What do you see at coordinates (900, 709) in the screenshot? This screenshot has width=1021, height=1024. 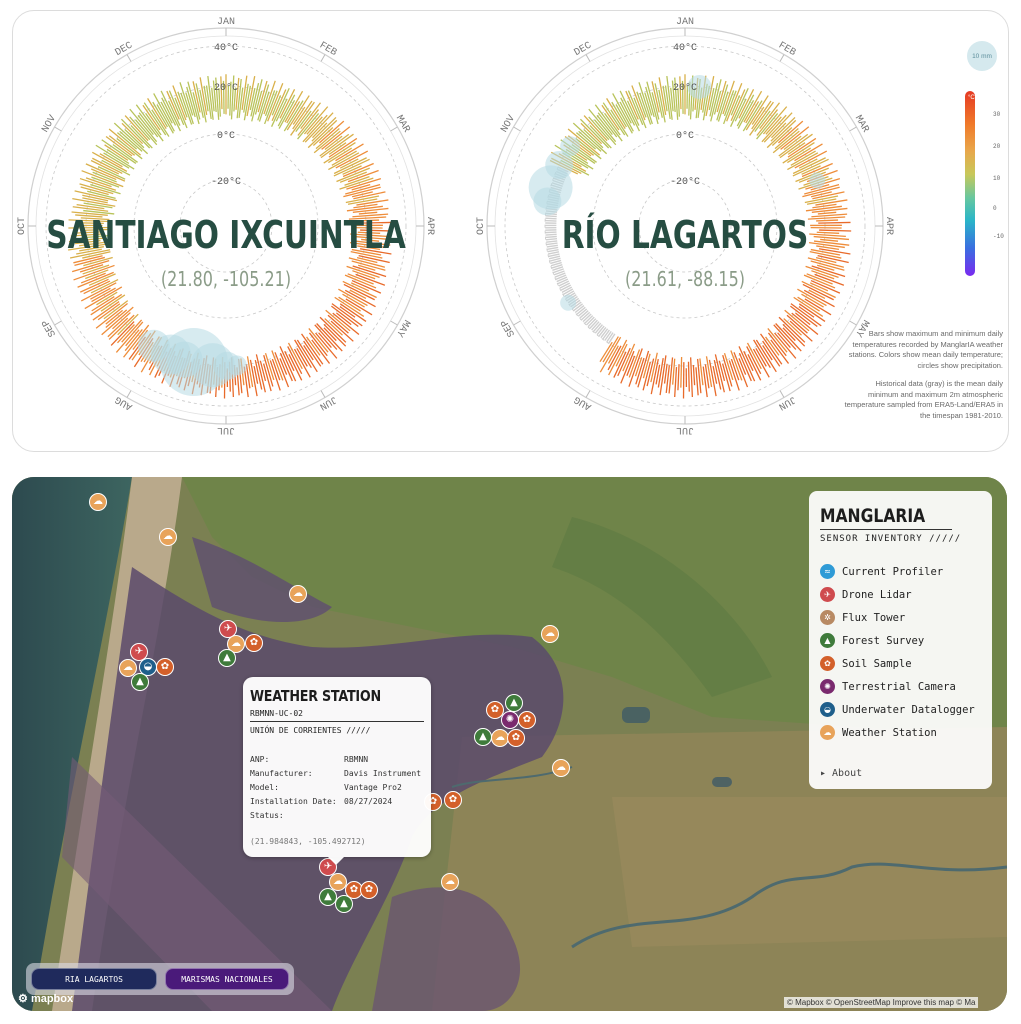 I see `legend-item-underwater-datalogger: ◒ Underwater Datalogger` at bounding box center [900, 709].